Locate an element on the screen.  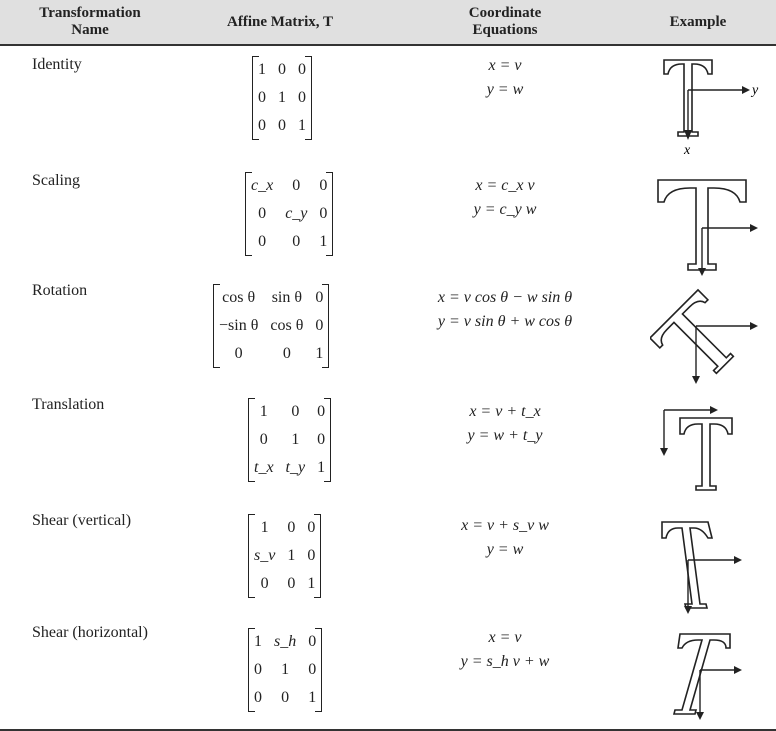
header-text: Affine Matrix, T is located at coordinates (280, 21).